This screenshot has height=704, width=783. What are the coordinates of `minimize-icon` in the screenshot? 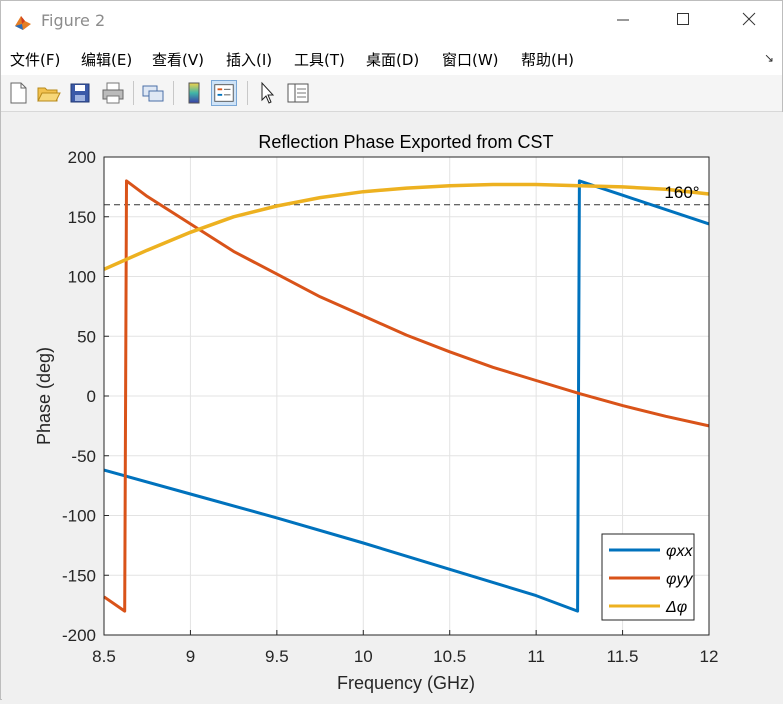 It's located at (623, 20).